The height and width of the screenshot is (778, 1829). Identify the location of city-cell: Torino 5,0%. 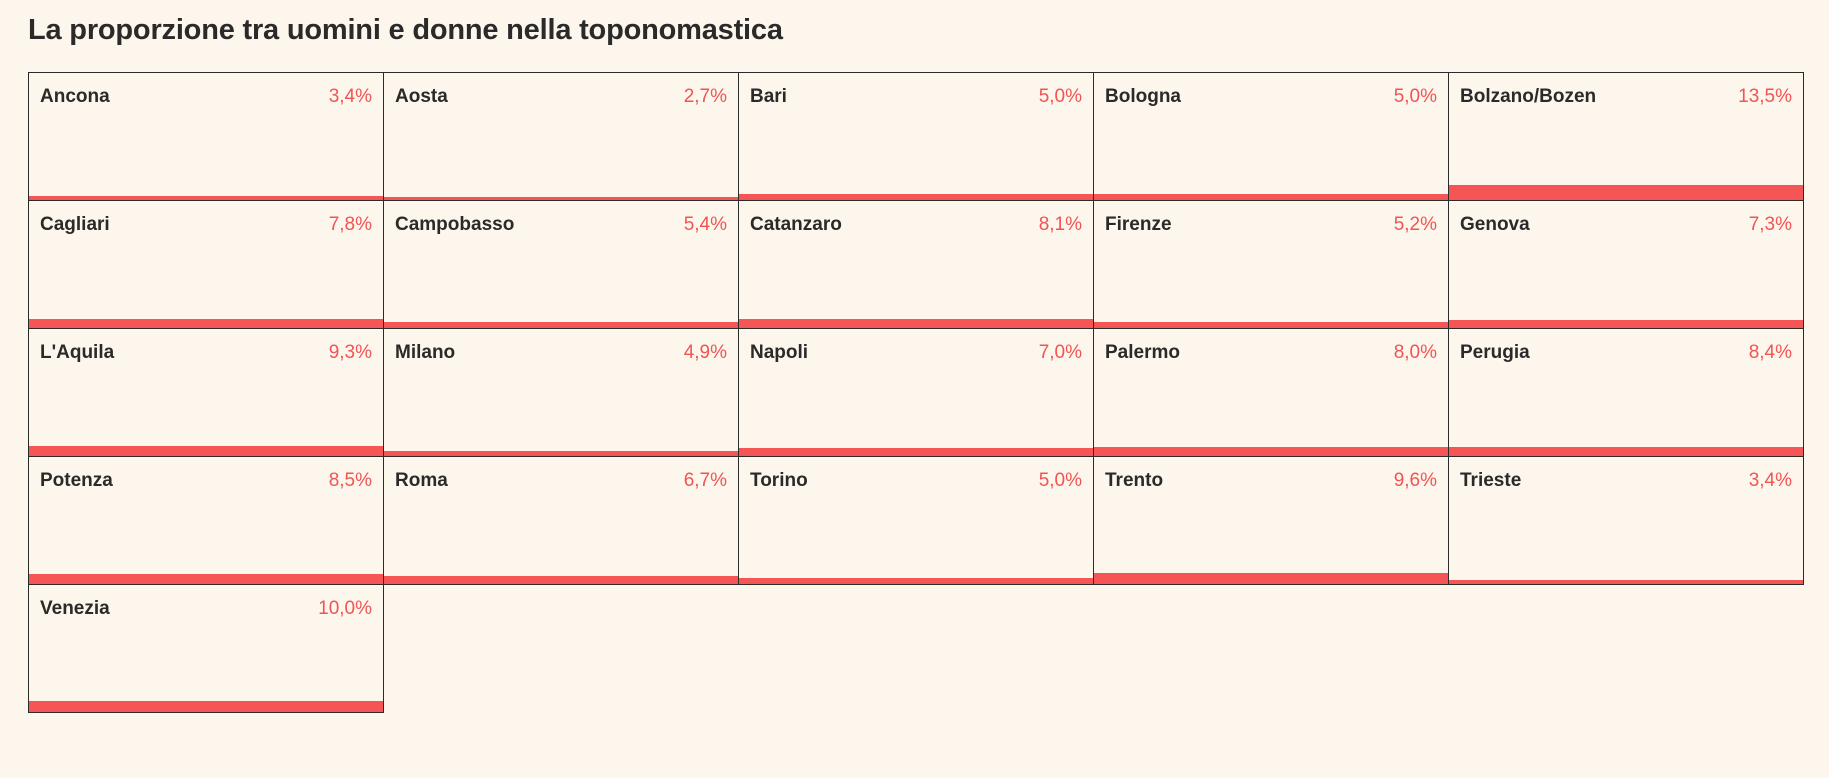
(916, 520).